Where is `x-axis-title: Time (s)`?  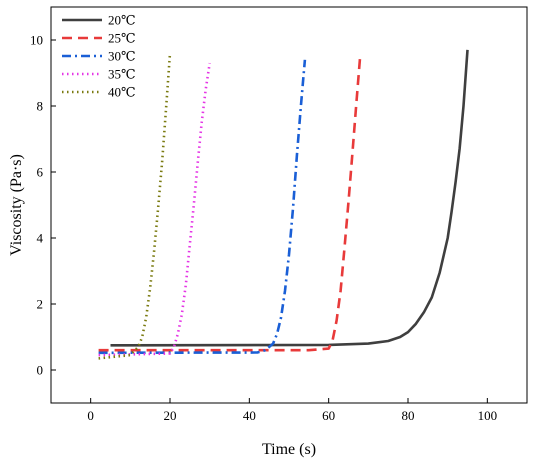
x-axis-title: Time (s) is located at coordinates (289, 449).